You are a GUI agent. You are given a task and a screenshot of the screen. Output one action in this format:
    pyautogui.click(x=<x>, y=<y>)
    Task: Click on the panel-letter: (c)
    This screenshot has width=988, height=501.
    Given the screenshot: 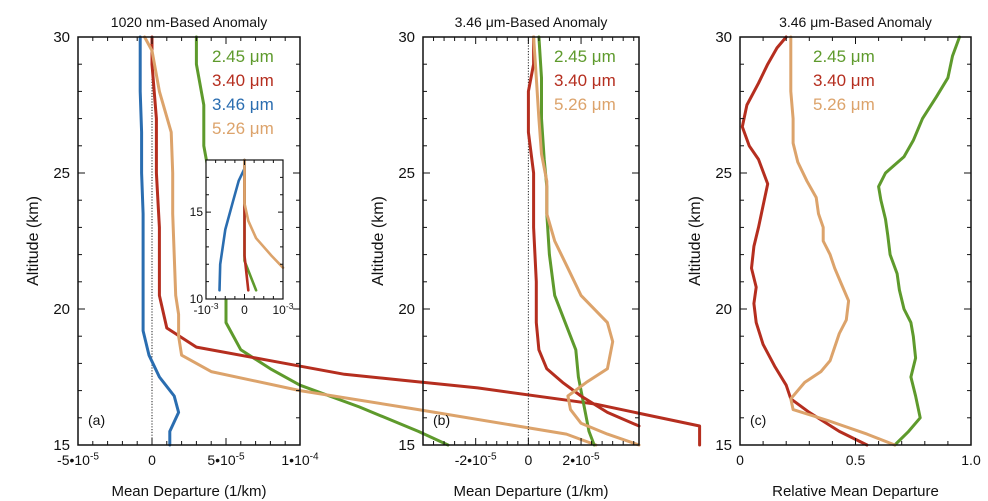 What is the action you would take?
    pyautogui.click(x=758, y=420)
    